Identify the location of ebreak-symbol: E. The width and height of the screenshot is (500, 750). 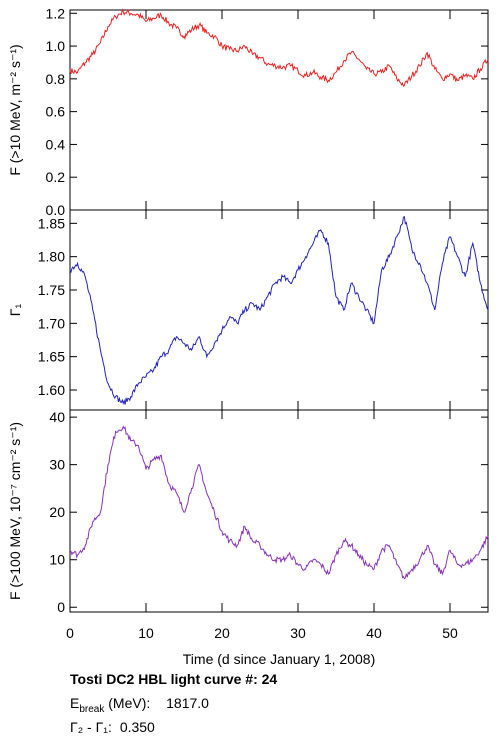
(75, 703).